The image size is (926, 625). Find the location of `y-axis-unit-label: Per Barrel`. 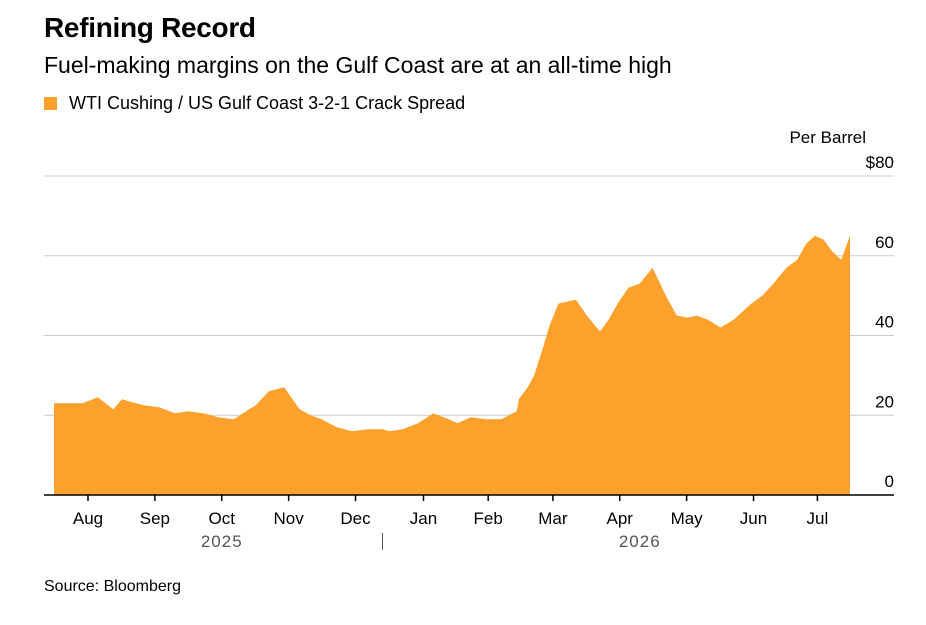

y-axis-unit-label: Per Barrel is located at coordinates (827, 137).